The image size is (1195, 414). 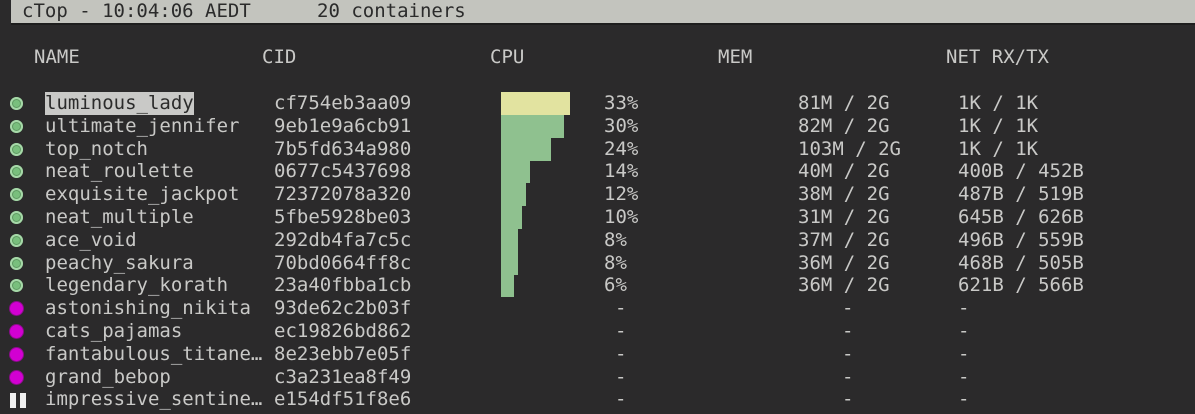 I want to click on column-header-net: NET RX/TX, so click(x=997, y=57).